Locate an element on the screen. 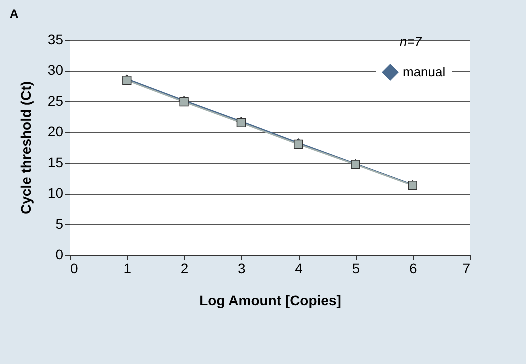 The width and height of the screenshot is (526, 364). x-tick-label: 3 is located at coordinates (242, 268).